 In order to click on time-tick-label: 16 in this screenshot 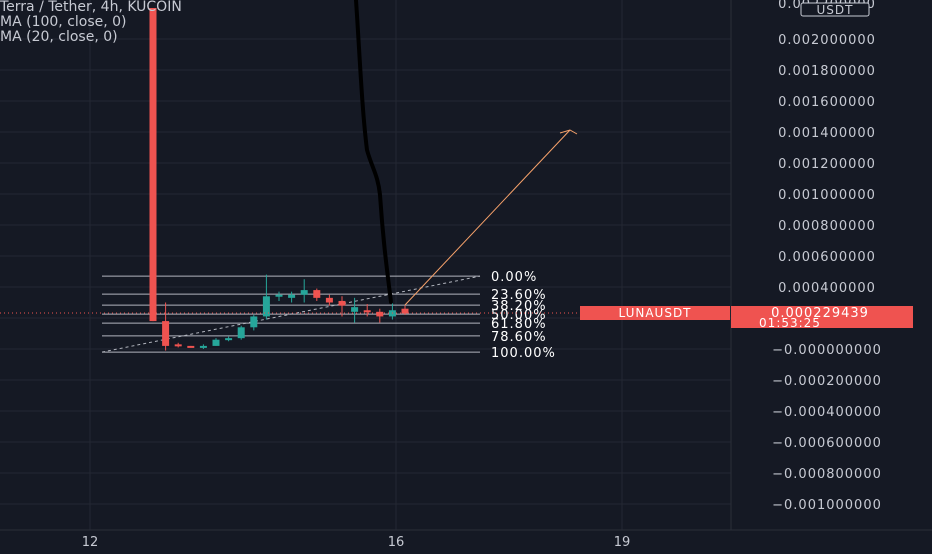, I will do `click(396, 542)`.